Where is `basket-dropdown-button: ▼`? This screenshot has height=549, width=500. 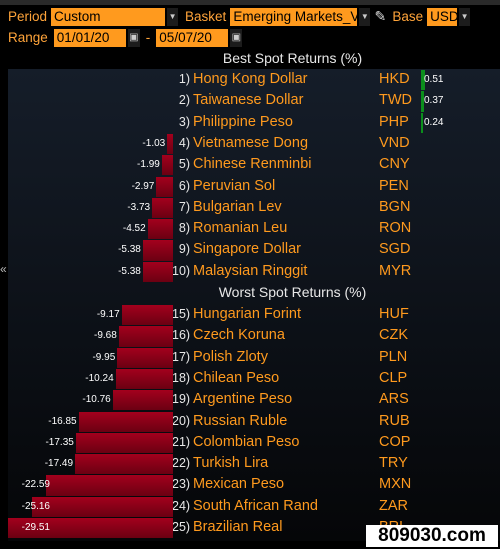 basket-dropdown-button: ▼ is located at coordinates (365, 16).